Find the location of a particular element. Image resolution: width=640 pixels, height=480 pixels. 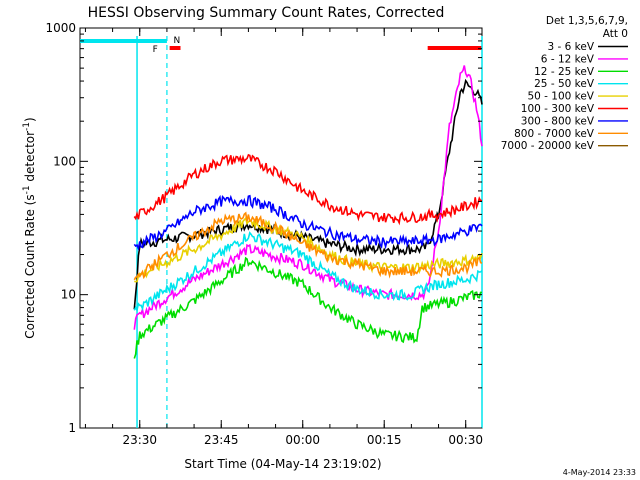

legend-label: 300 - 800 keV is located at coordinates (558, 121).